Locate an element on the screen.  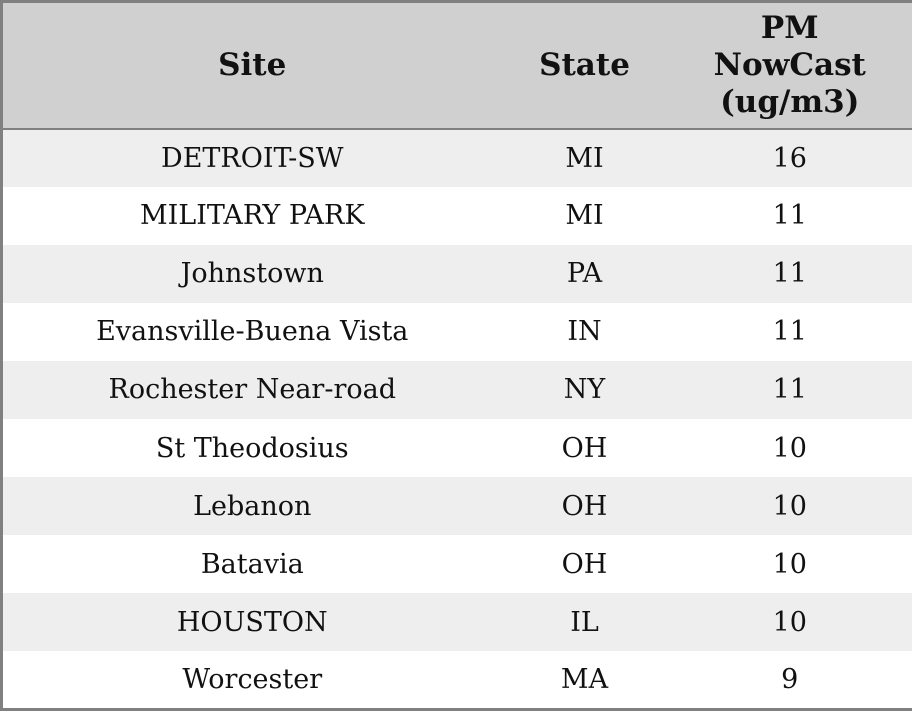
site-cell: Rochester Near-road is located at coordinates (252, 390).